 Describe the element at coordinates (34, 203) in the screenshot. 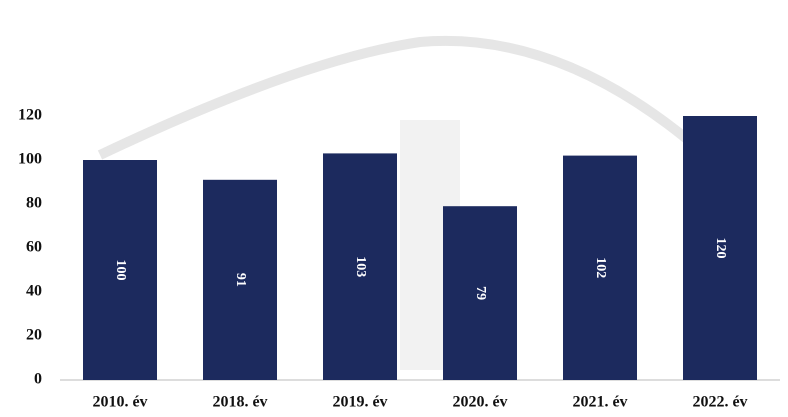

I see `y-tick-label: 80` at that location.